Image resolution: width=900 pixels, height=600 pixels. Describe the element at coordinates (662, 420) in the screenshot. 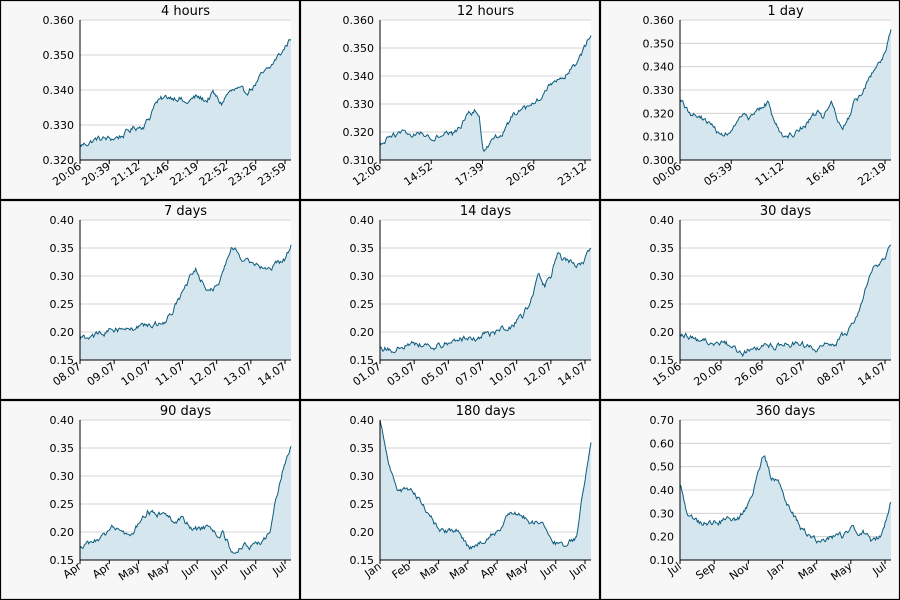

I see `y-tick-label: 0.70` at that location.